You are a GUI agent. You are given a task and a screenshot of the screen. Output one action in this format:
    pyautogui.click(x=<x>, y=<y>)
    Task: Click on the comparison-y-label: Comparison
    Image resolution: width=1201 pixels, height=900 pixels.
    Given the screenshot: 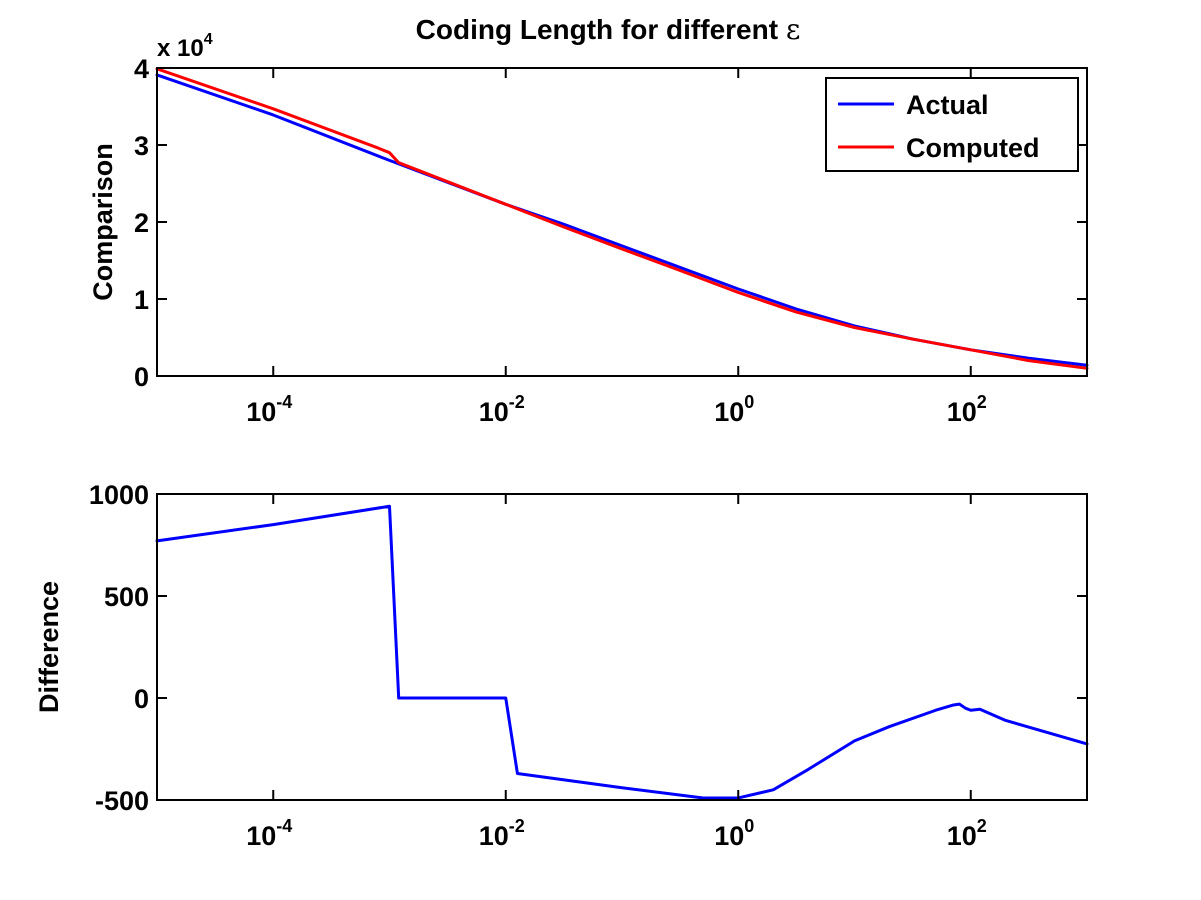 What is the action you would take?
    pyautogui.click(x=103, y=222)
    